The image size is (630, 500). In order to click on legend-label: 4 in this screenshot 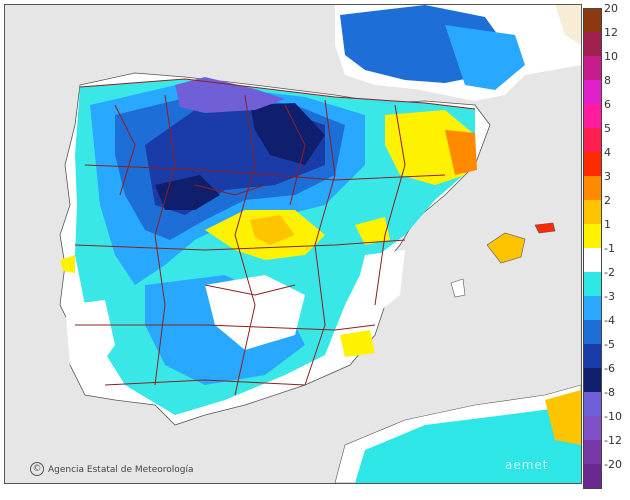, I will do `click(607, 152)`.